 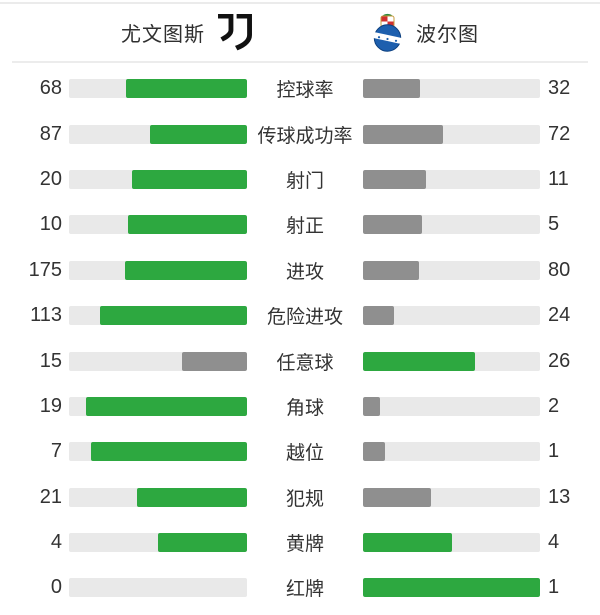 What do you see at coordinates (50, 88) in the screenshot?
I see `home-value: 68` at bounding box center [50, 88].